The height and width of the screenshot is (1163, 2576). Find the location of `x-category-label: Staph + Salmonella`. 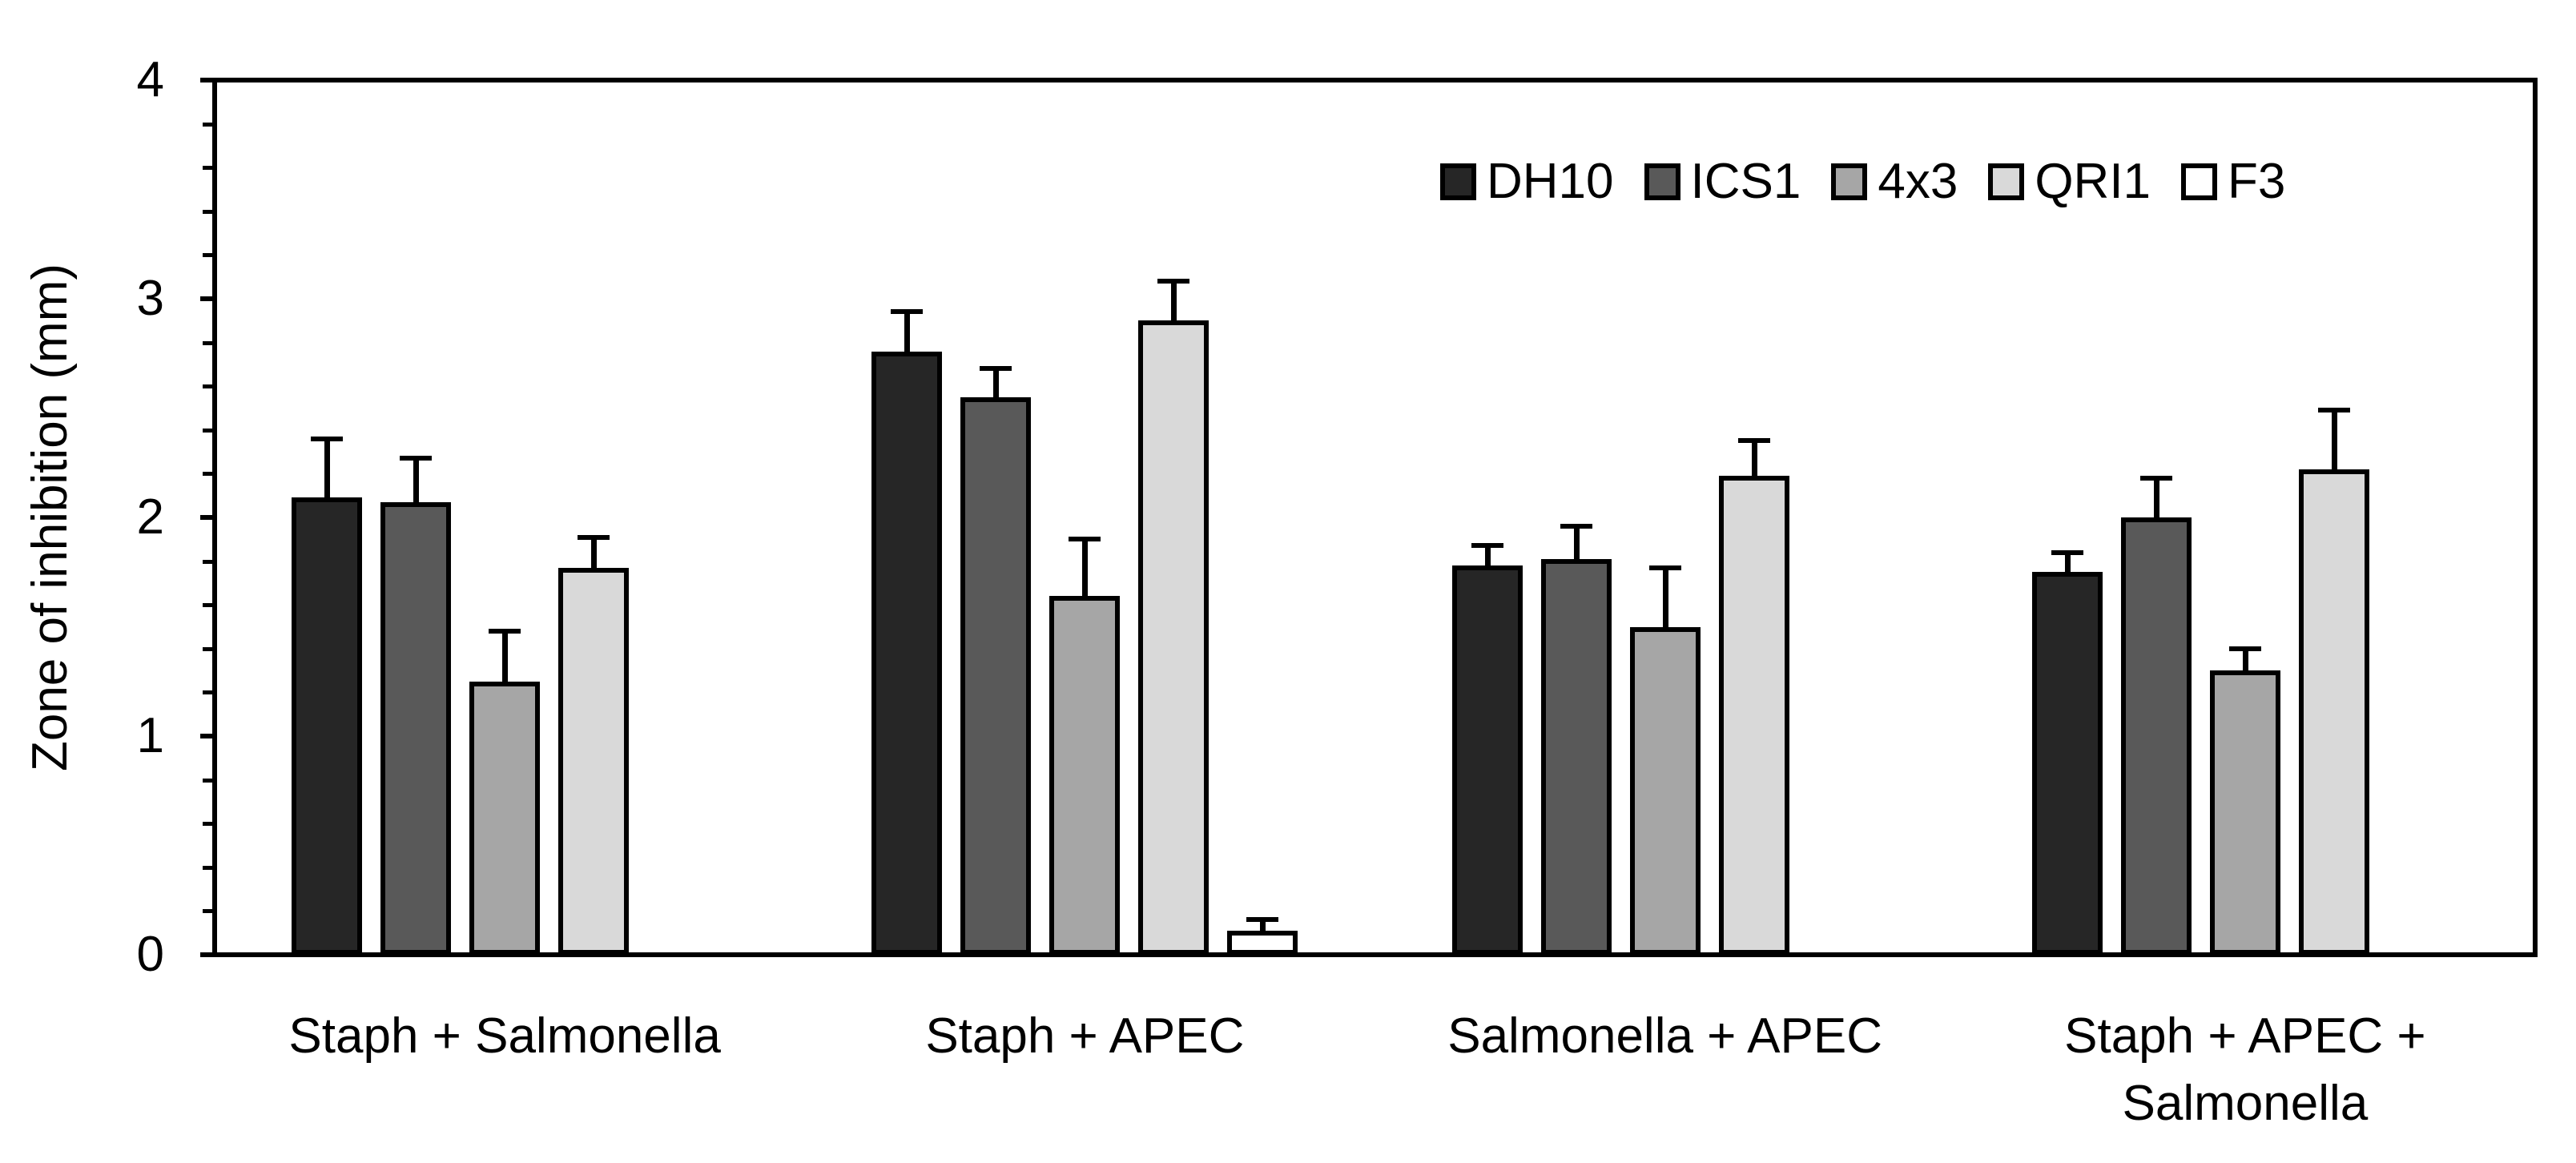

x-category-label: Staph + Salmonella is located at coordinates (504, 1036).